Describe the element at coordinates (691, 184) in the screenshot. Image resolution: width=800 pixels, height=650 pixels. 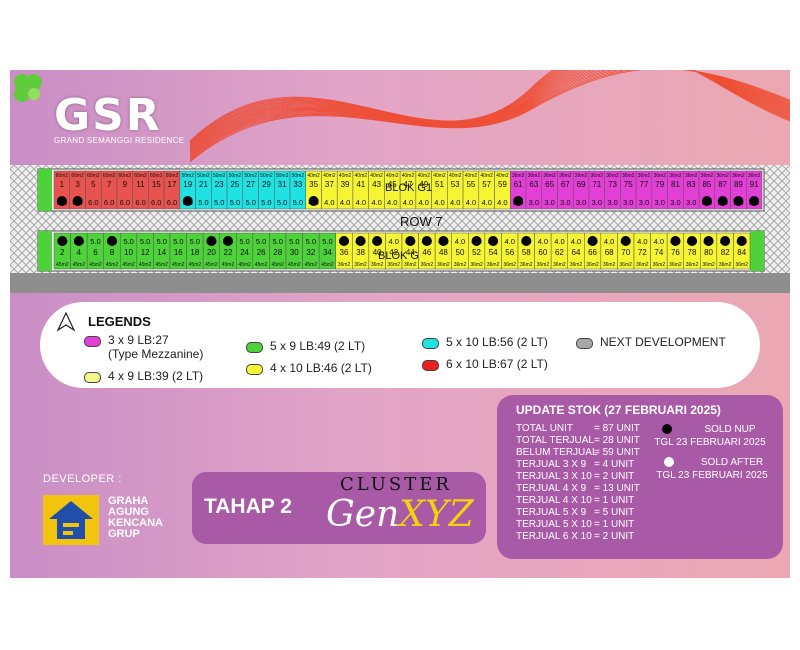
I see `lot-number-label: 83` at that location.